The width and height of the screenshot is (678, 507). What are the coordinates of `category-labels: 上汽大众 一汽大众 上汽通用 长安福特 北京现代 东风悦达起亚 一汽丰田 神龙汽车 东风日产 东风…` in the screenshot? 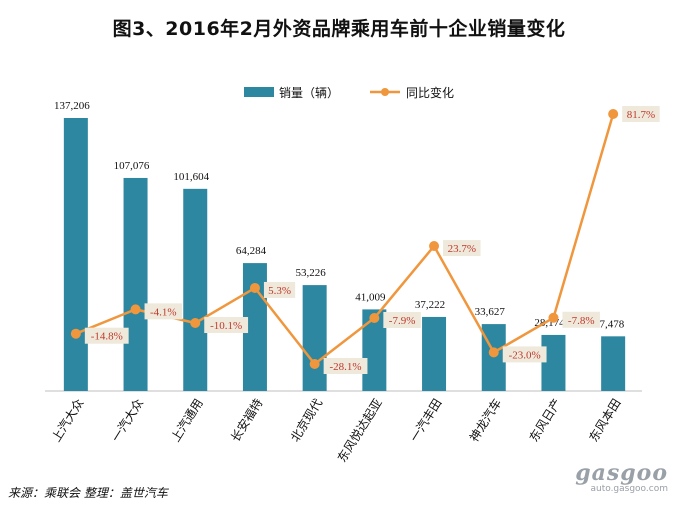 It's located at (335, 430).